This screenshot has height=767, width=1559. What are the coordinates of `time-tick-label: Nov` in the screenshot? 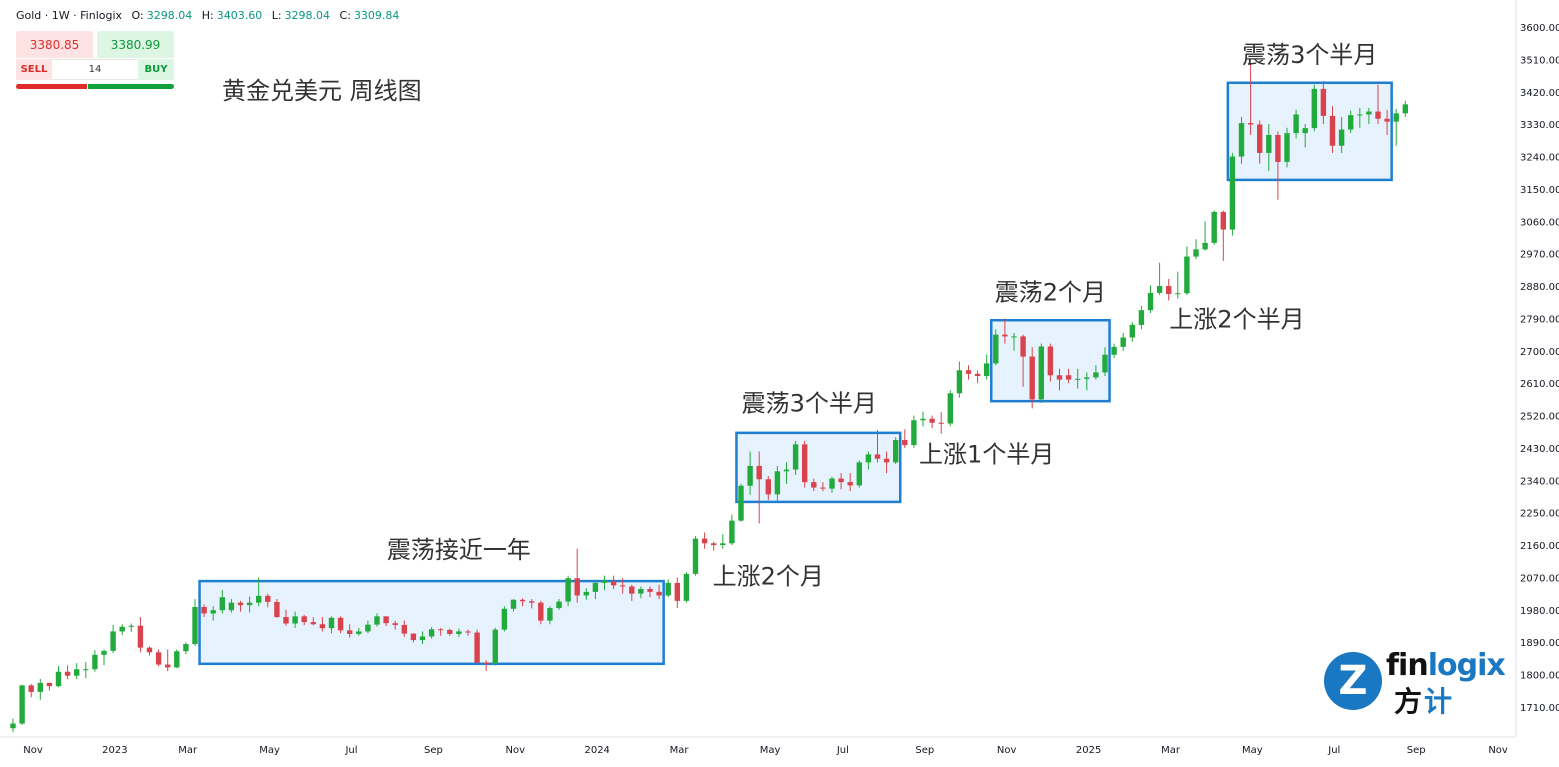 It's located at (33, 750).